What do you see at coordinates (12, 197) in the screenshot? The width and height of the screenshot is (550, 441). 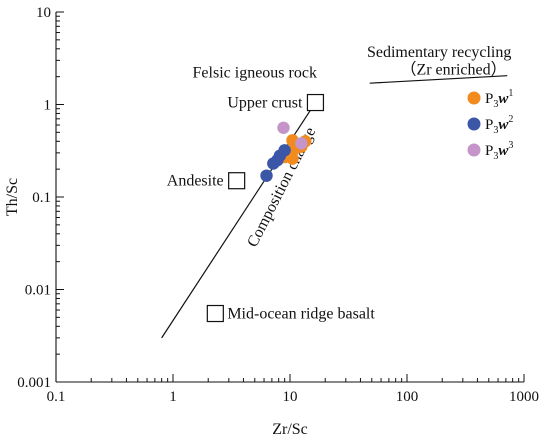 I see `y-axis-title: Th/Sc` at bounding box center [12, 197].